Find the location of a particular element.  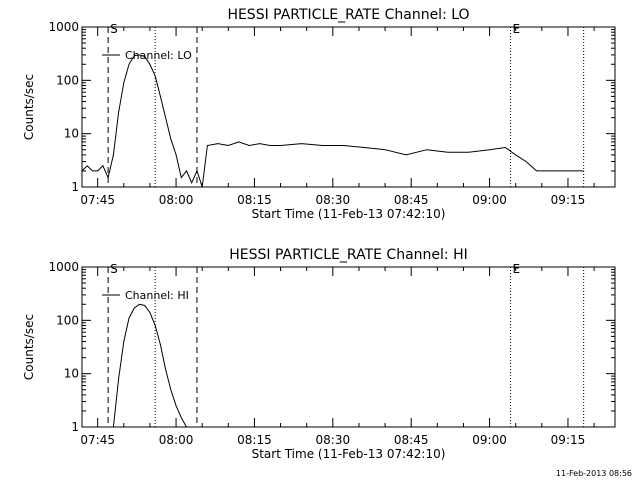

legend-label: Channel: LO is located at coordinates (158, 55).